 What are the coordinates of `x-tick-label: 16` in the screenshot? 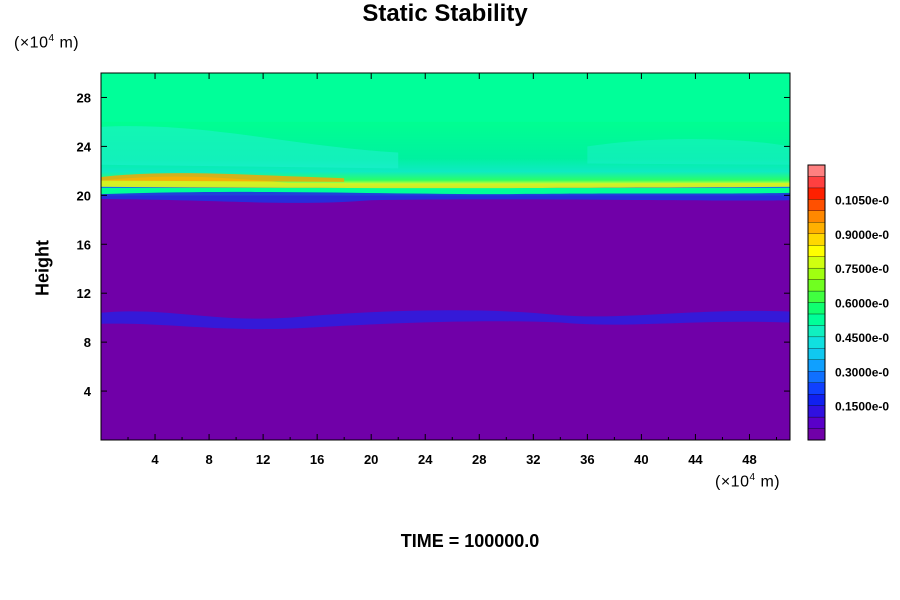 It's located at (317, 459).